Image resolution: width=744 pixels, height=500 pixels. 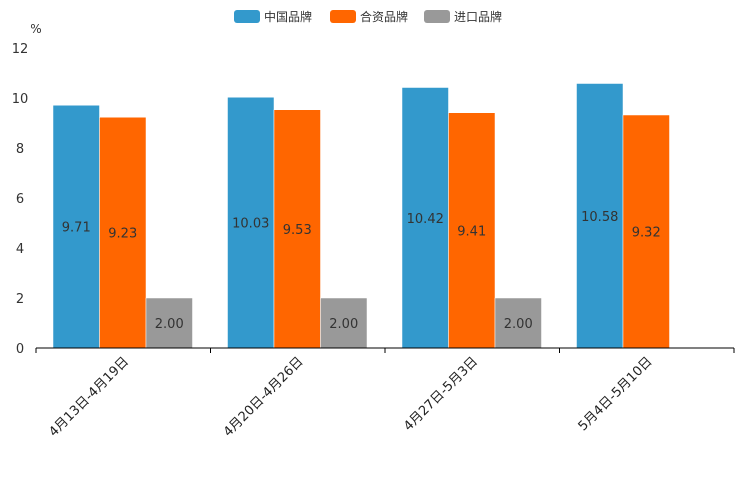 I want to click on legend-item: 进口品牌, so click(x=463, y=17).